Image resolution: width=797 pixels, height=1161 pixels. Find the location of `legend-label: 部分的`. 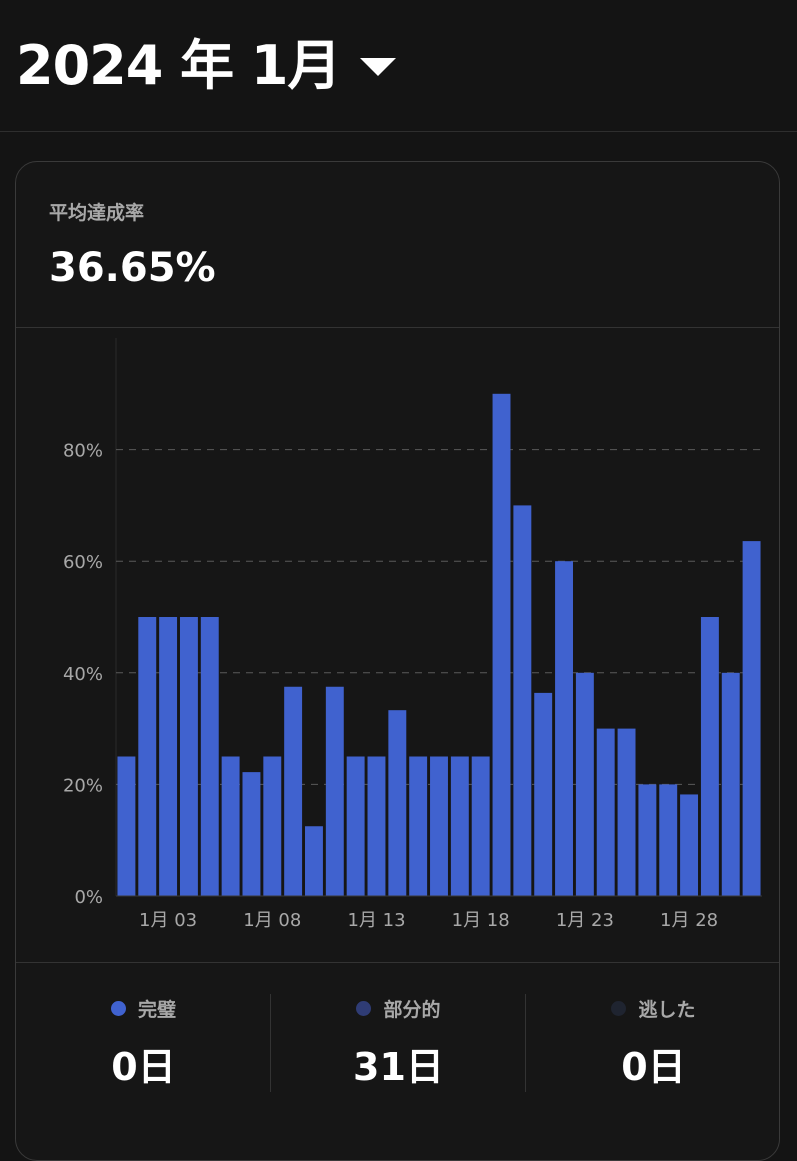

legend-label: 部分的 is located at coordinates (412, 1010).